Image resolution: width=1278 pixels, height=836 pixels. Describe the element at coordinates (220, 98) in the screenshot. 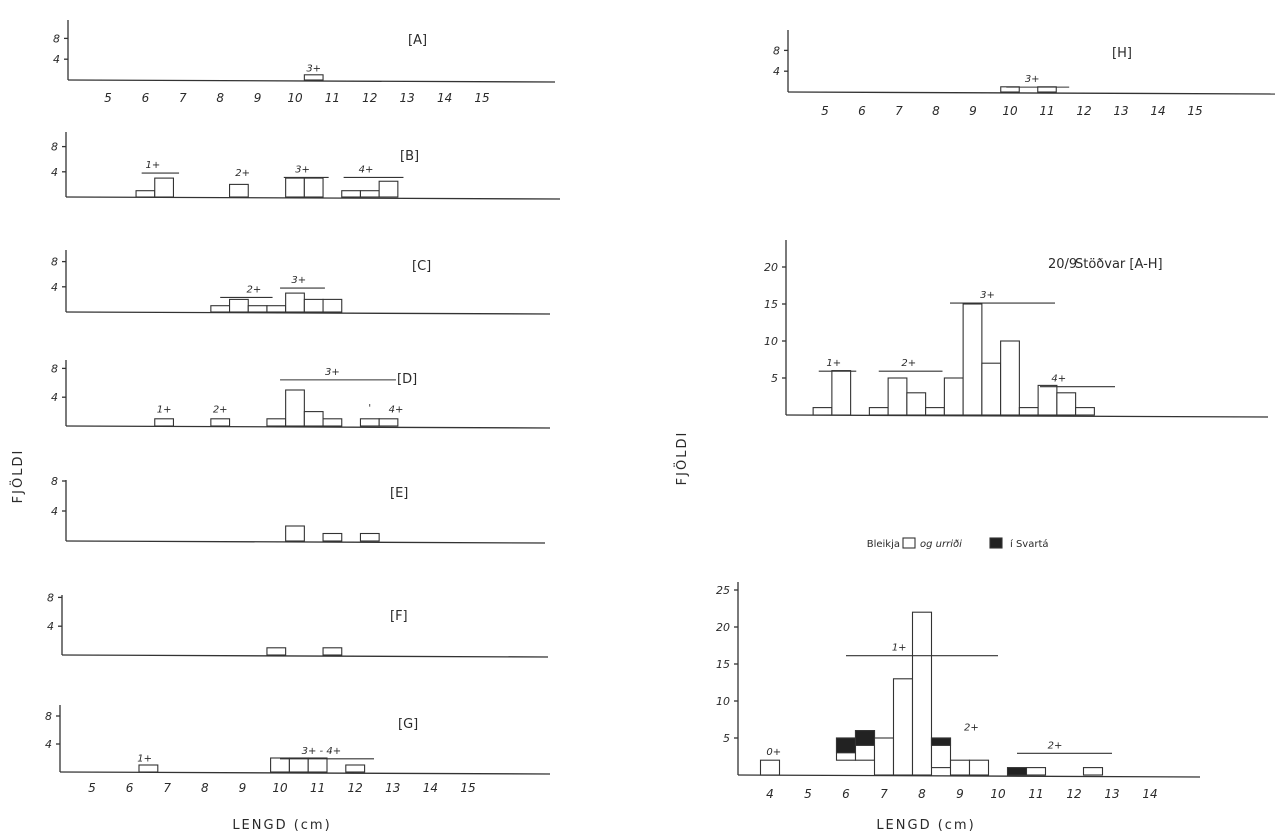

I see `x-tick-label-a: 8` at that location.